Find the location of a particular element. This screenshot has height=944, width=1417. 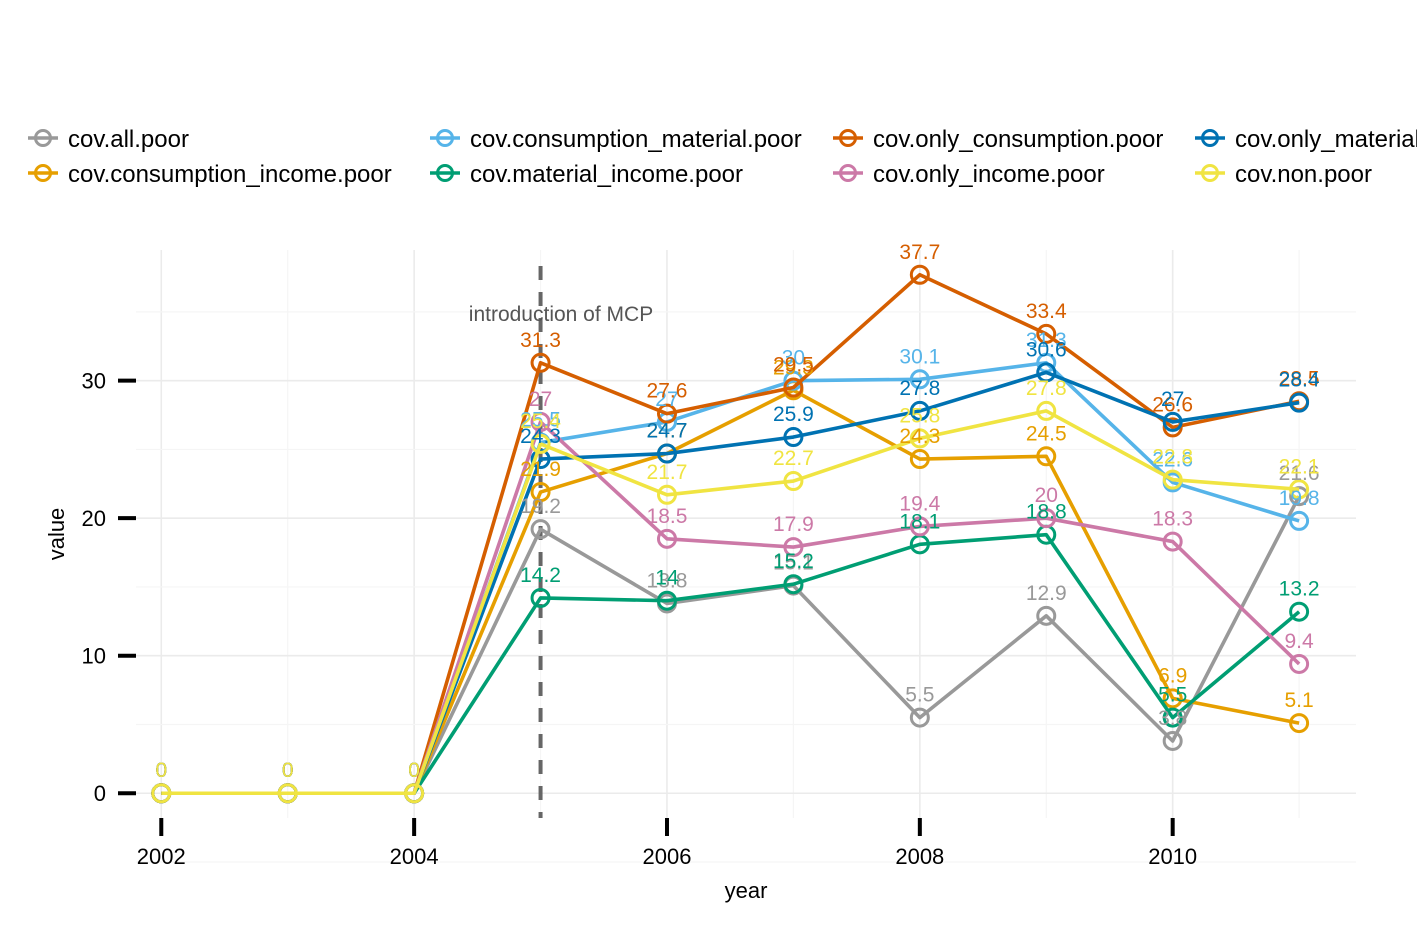

data-label: 27 is located at coordinates (666, 399).